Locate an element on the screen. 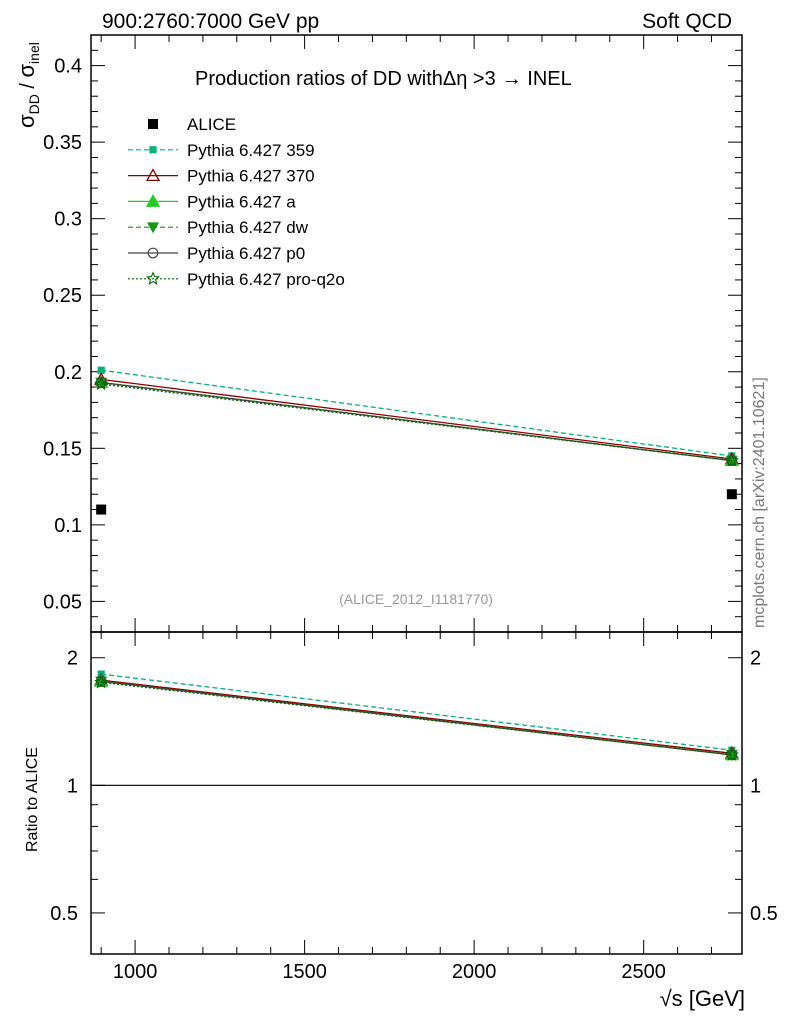 Image resolution: width=786 pixels, height=1024 pixels. ylabel-slash: / is located at coordinates (28, 86).